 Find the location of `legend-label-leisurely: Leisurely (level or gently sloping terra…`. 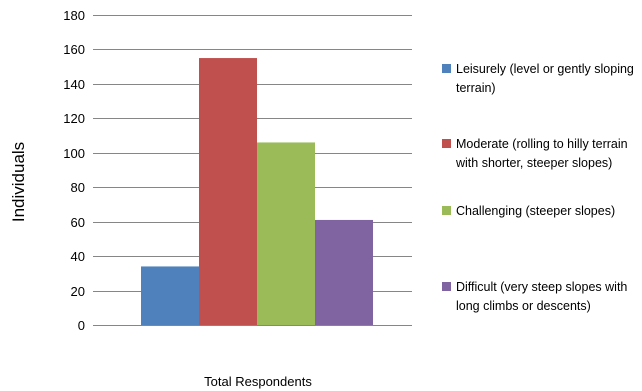

legend-label-leisurely: Leisurely (level or gently sloping terra… is located at coordinates (545, 78).